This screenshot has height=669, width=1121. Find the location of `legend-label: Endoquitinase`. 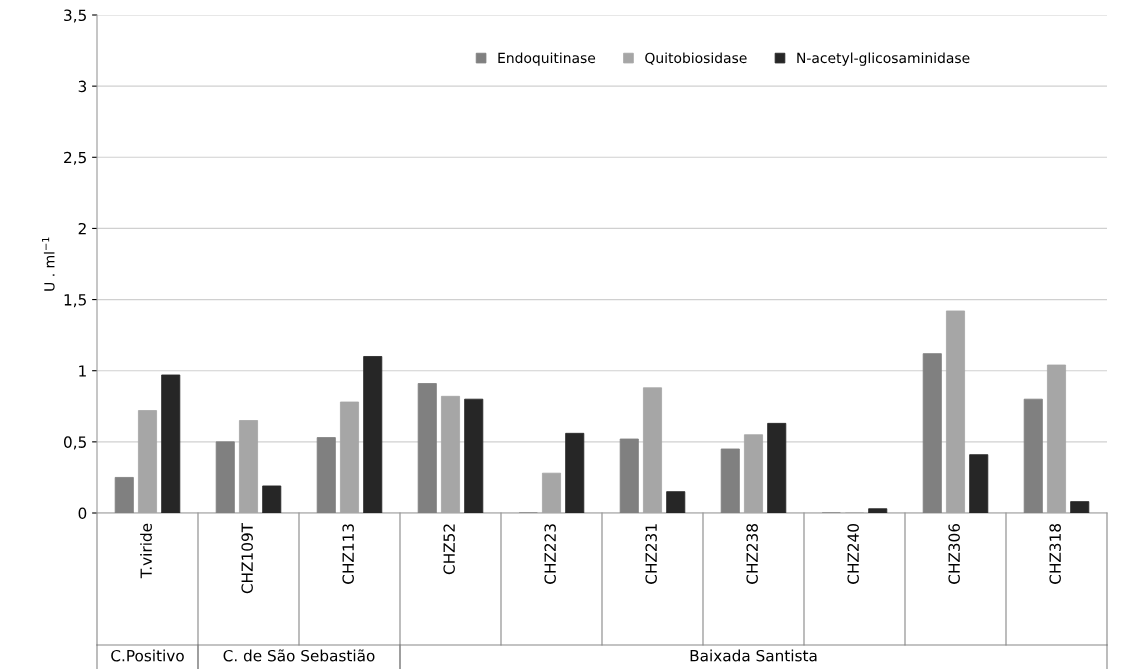

legend-label: Endoquitinase is located at coordinates (547, 59).